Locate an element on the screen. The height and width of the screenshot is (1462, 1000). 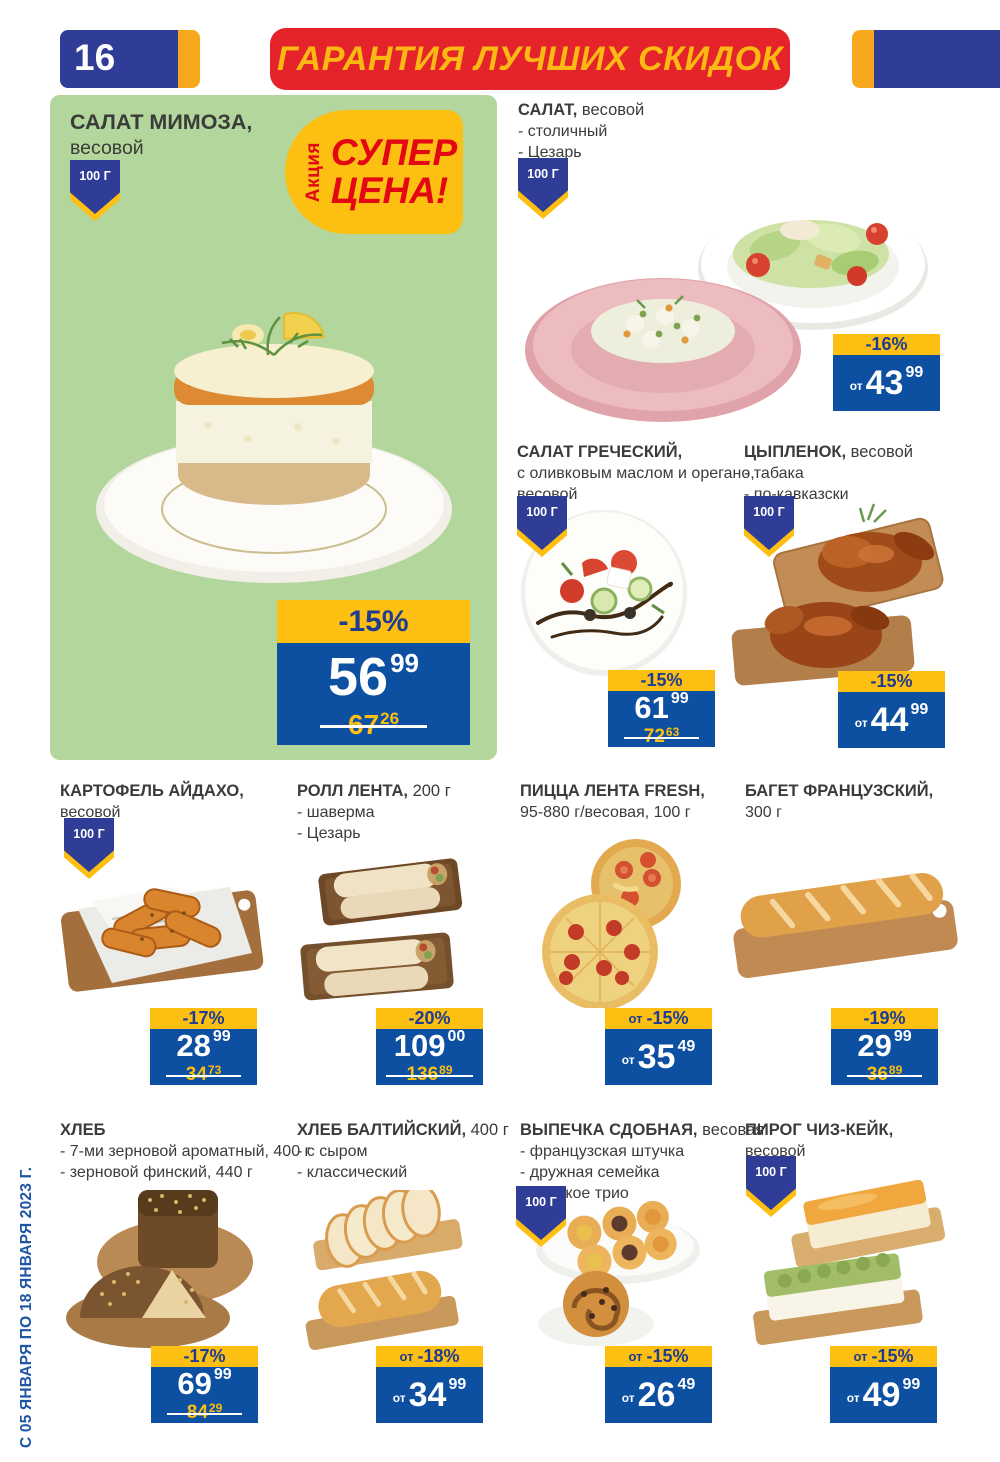
grilled-chicken-image is located at coordinates (835, 592).